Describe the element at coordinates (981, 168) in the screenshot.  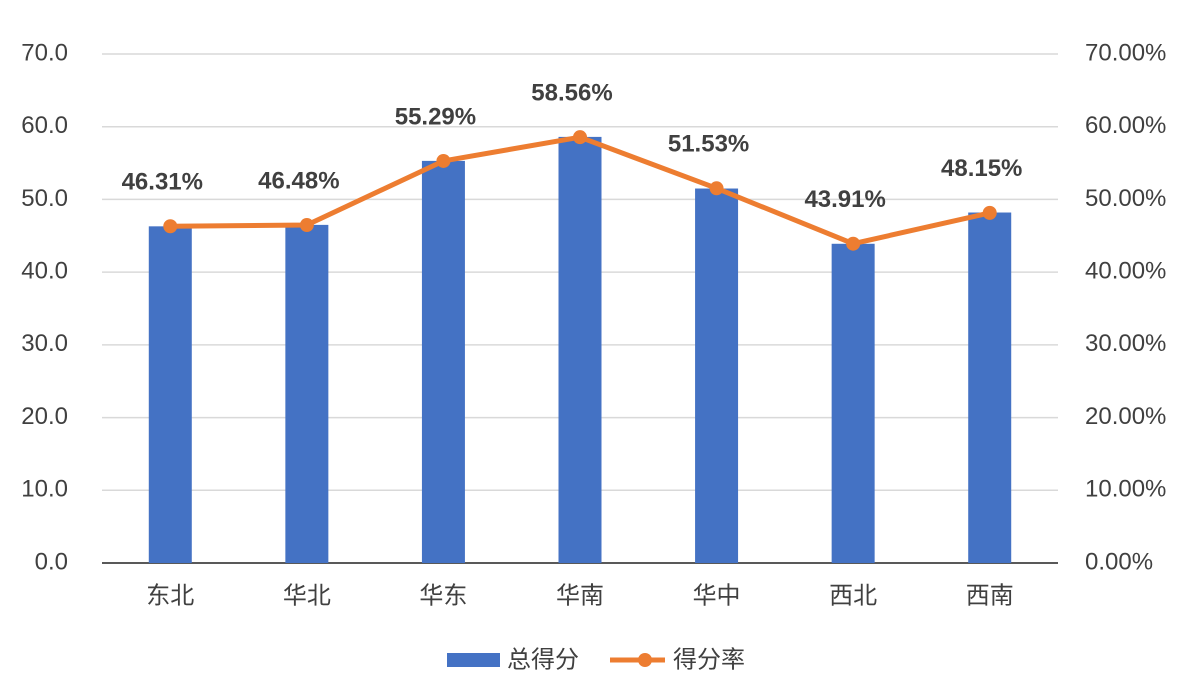
I see `data-label: 48.15%` at that location.